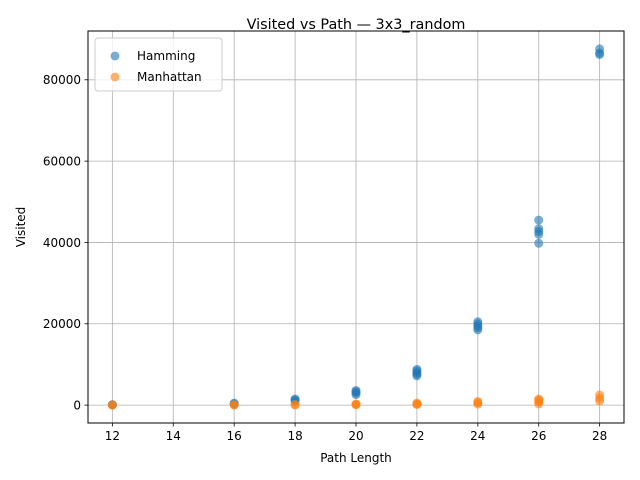  I want to click on y-tick-label: 20000, so click(62, 324).